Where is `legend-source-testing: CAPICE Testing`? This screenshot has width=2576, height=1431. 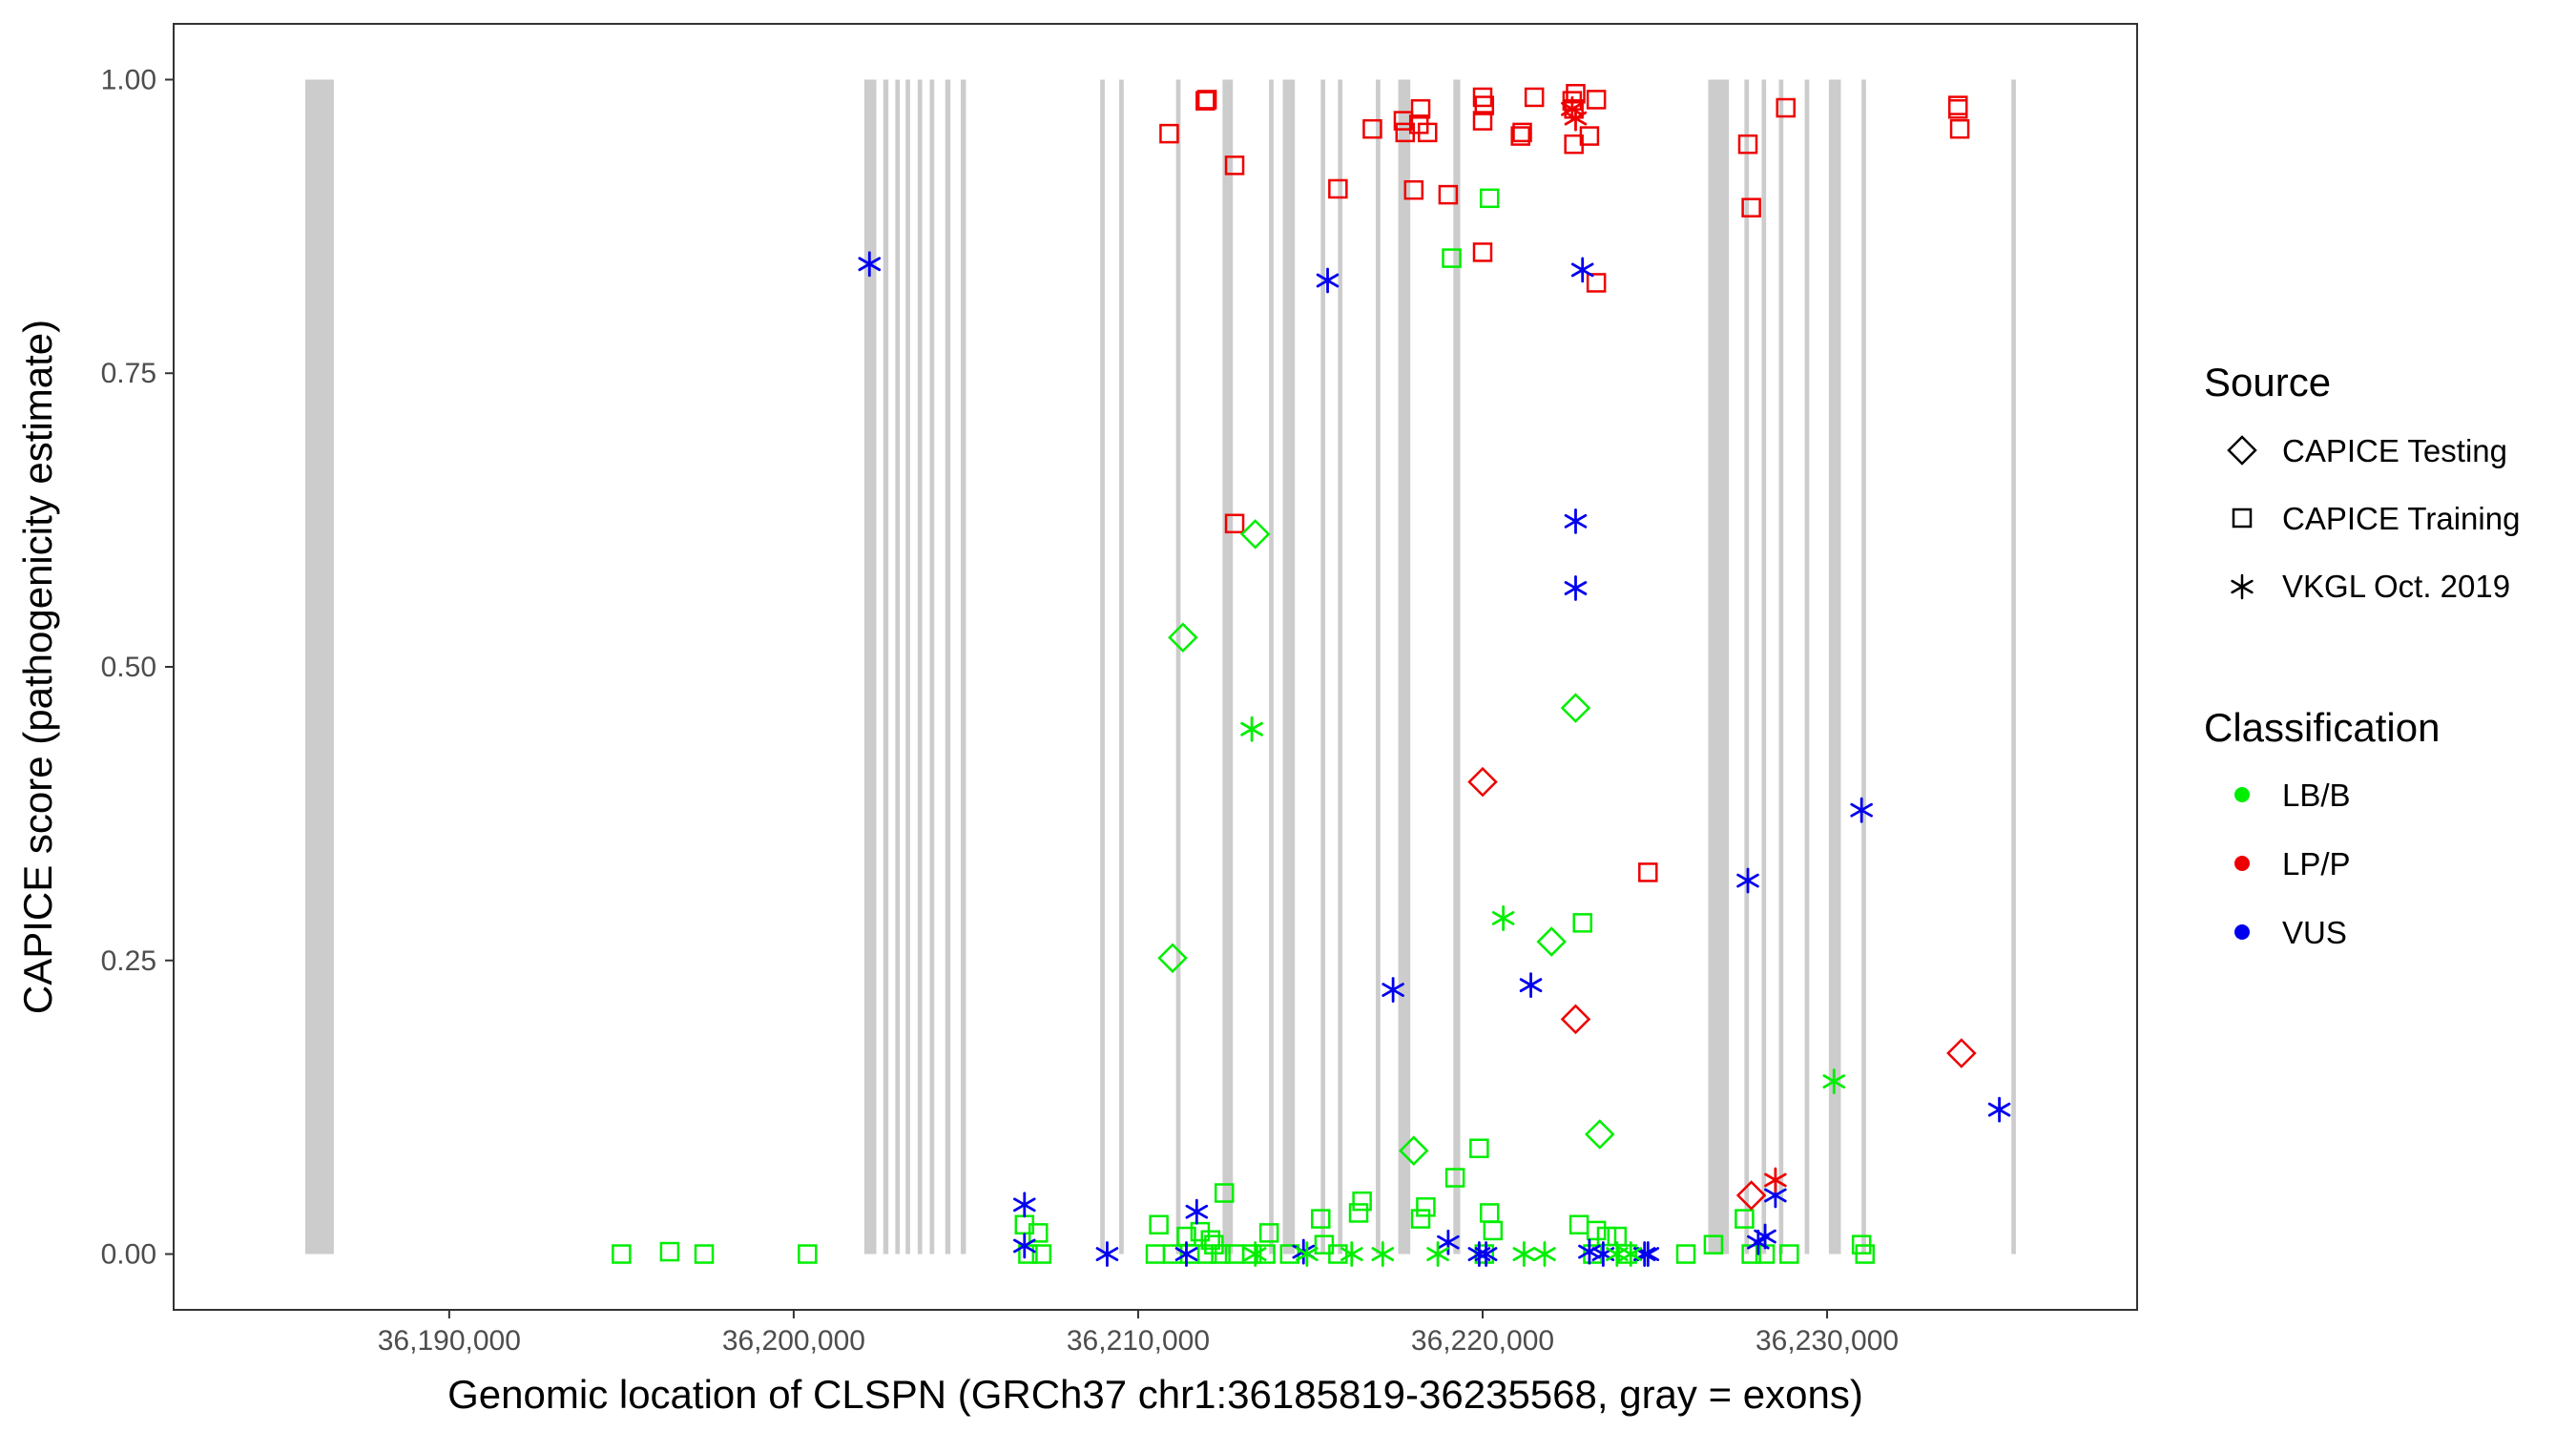 legend-source-testing: CAPICE Testing is located at coordinates (2394, 450).